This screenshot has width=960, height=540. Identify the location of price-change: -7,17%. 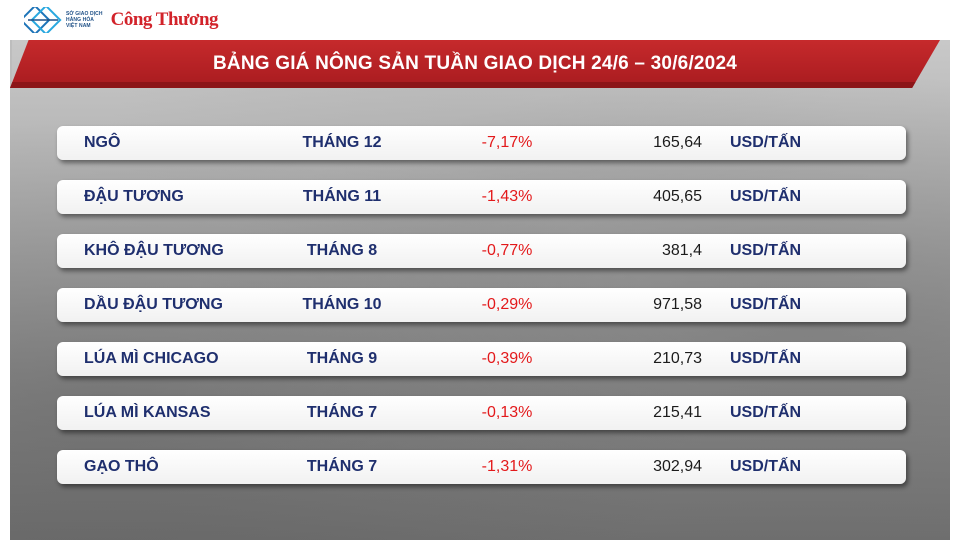
(507, 142).